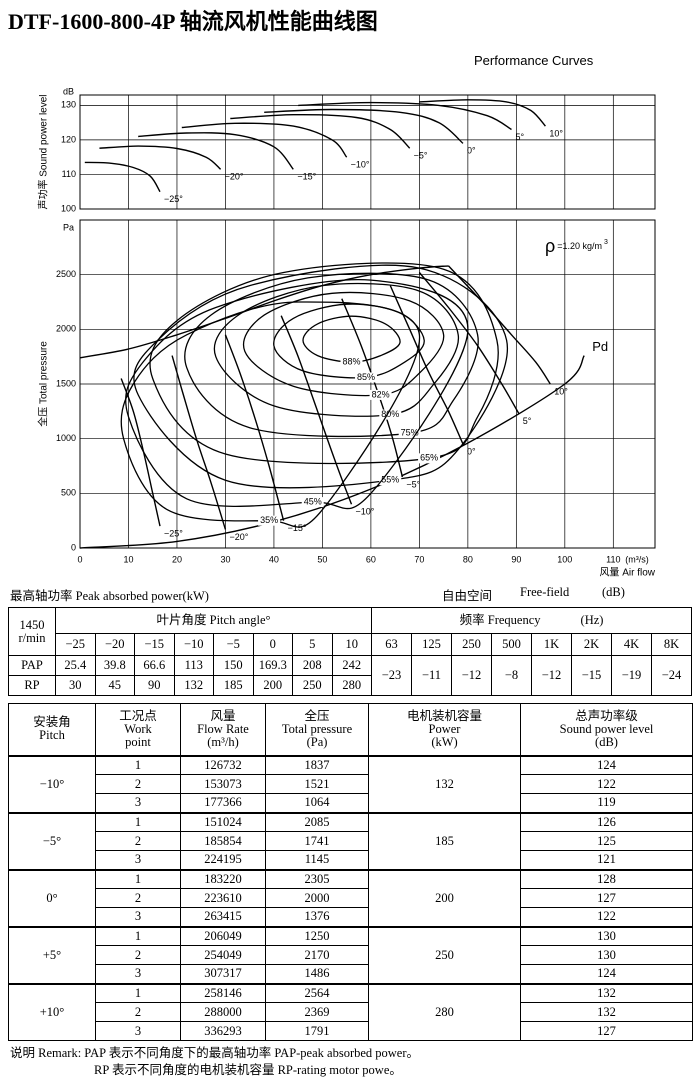 The image size is (700, 1078). I want to click on total-pressure-text: 1064, so click(317, 802).